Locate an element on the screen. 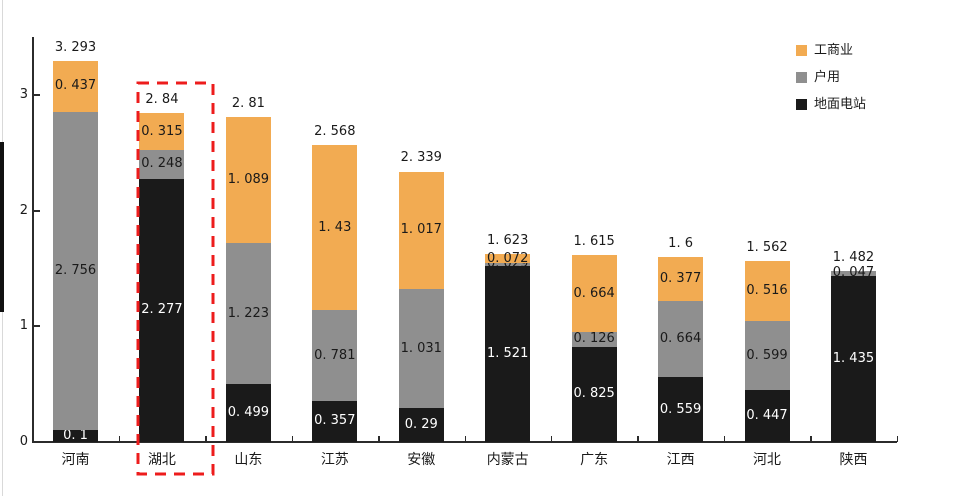 This screenshot has height=496, width=956. segment-value-label: 1. 017 is located at coordinates (421, 230).